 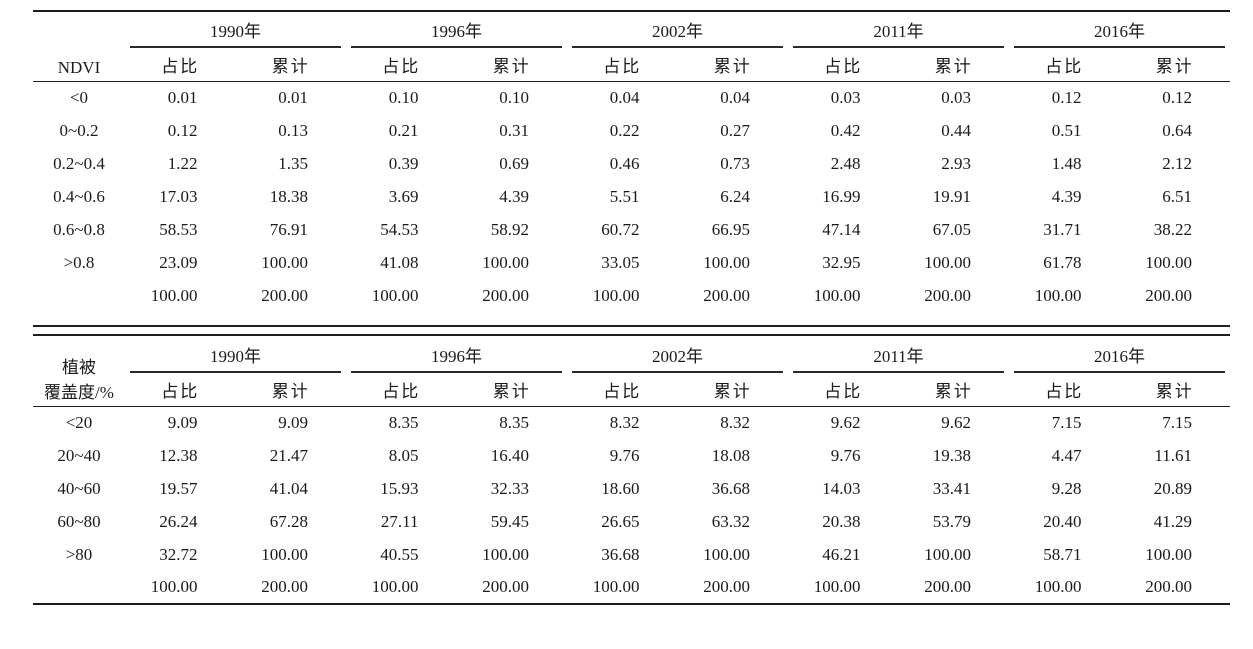 What do you see at coordinates (730, 229) in the screenshot?
I see `value-cell: 66.95` at bounding box center [730, 229].